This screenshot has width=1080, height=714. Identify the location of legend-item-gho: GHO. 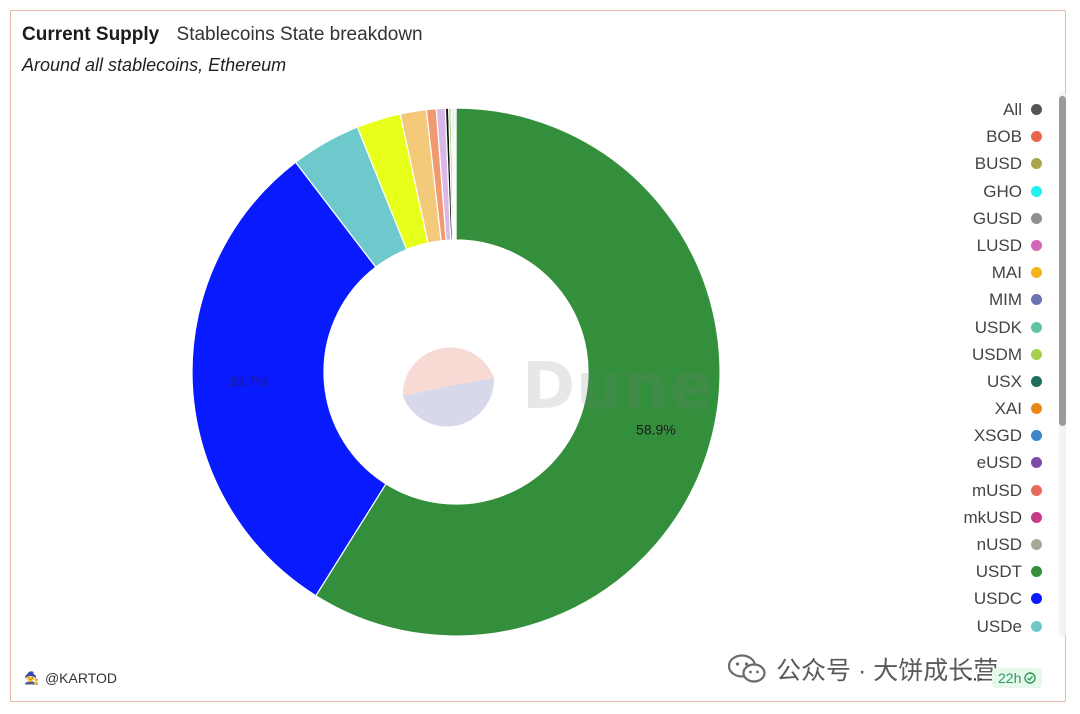
(982, 191).